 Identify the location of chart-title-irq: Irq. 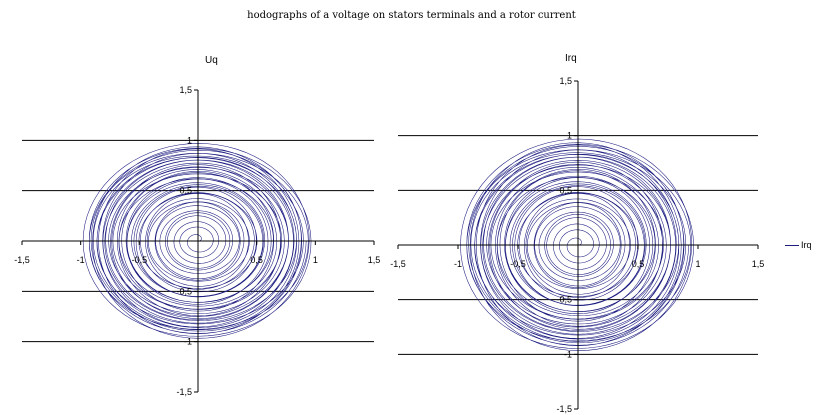
(571, 58).